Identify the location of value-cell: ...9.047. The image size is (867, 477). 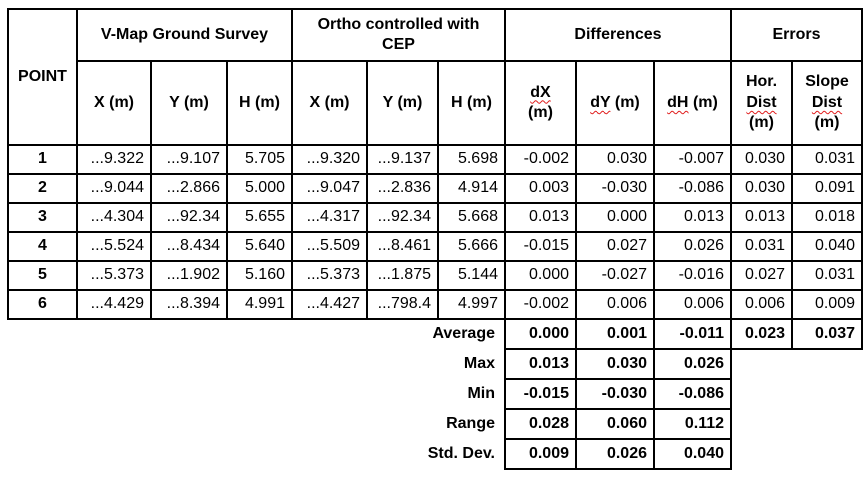
(329, 188).